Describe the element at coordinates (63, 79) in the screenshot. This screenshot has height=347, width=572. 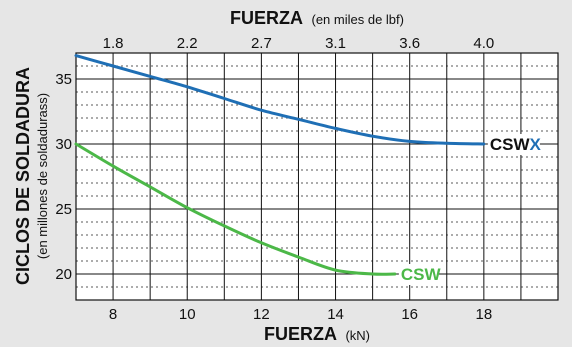
I see `left-tick-label: 35` at that location.